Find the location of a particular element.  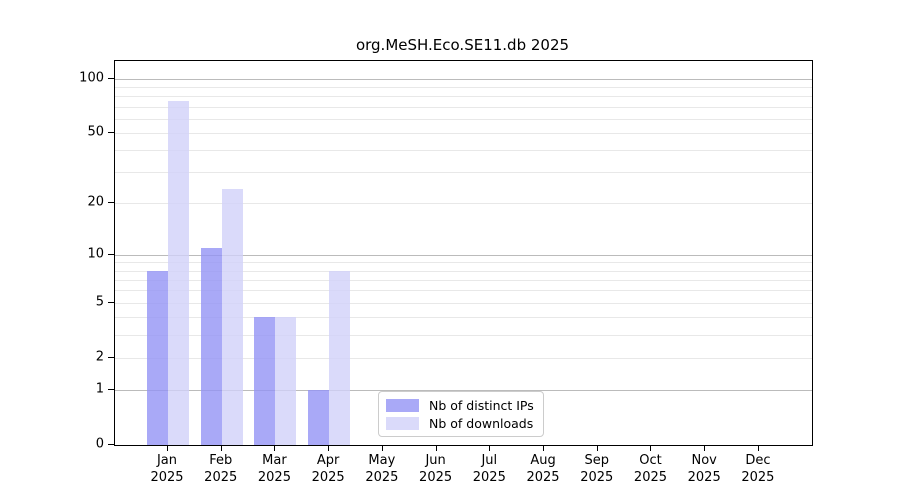

x-tick-label-apr: Apr 2025 is located at coordinates (328, 469).